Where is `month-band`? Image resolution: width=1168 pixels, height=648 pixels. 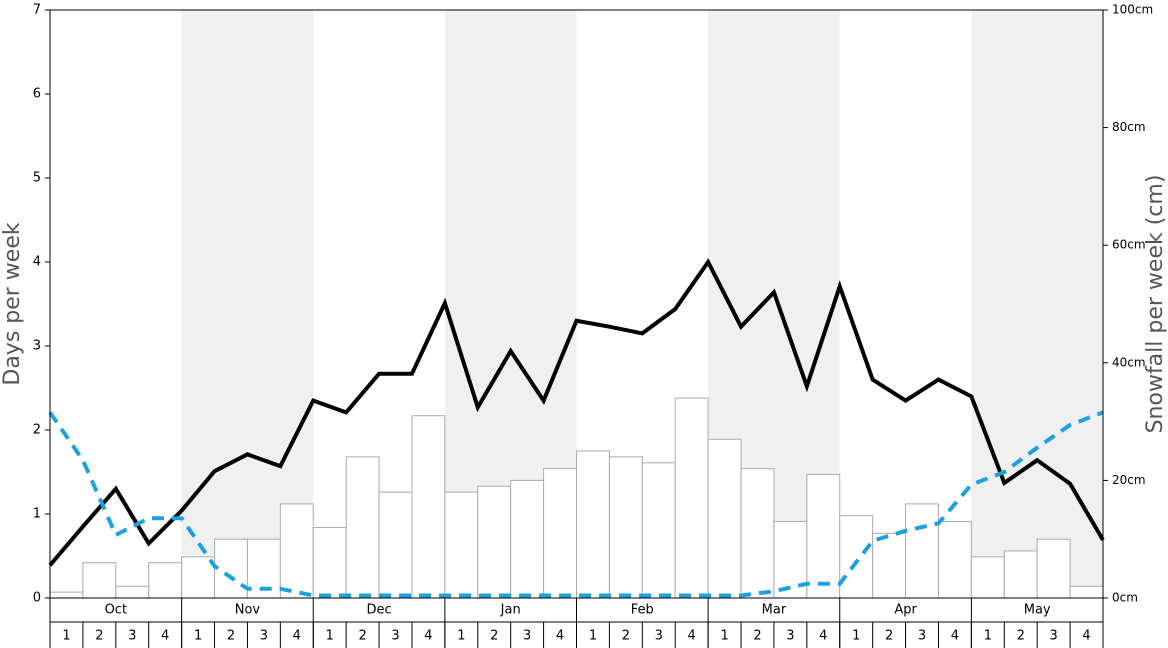
month-band is located at coordinates (247, 304).